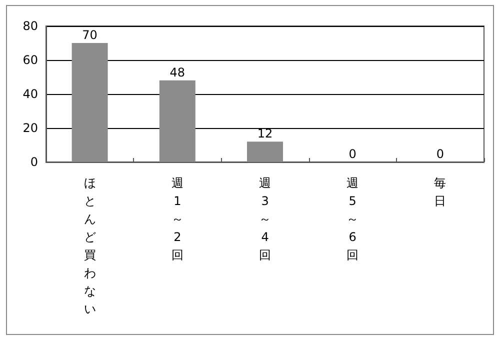 This screenshot has height=340, width=500. Describe the element at coordinates (30, 94) in the screenshot. I see `y-tick-label: 40` at that location.